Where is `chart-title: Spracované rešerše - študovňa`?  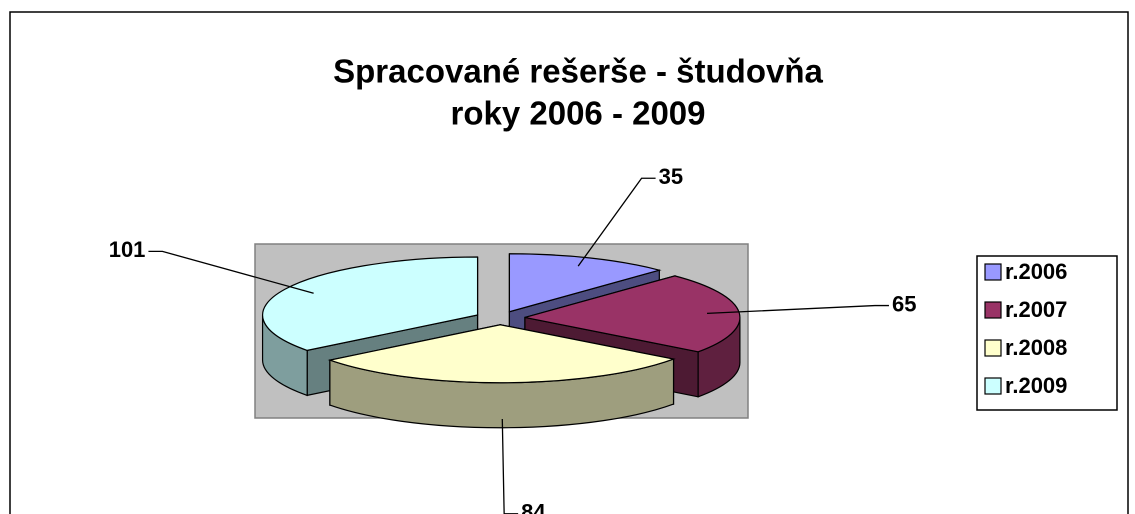 chart-title: Spracované rešerše - študovňa is located at coordinates (578, 71).